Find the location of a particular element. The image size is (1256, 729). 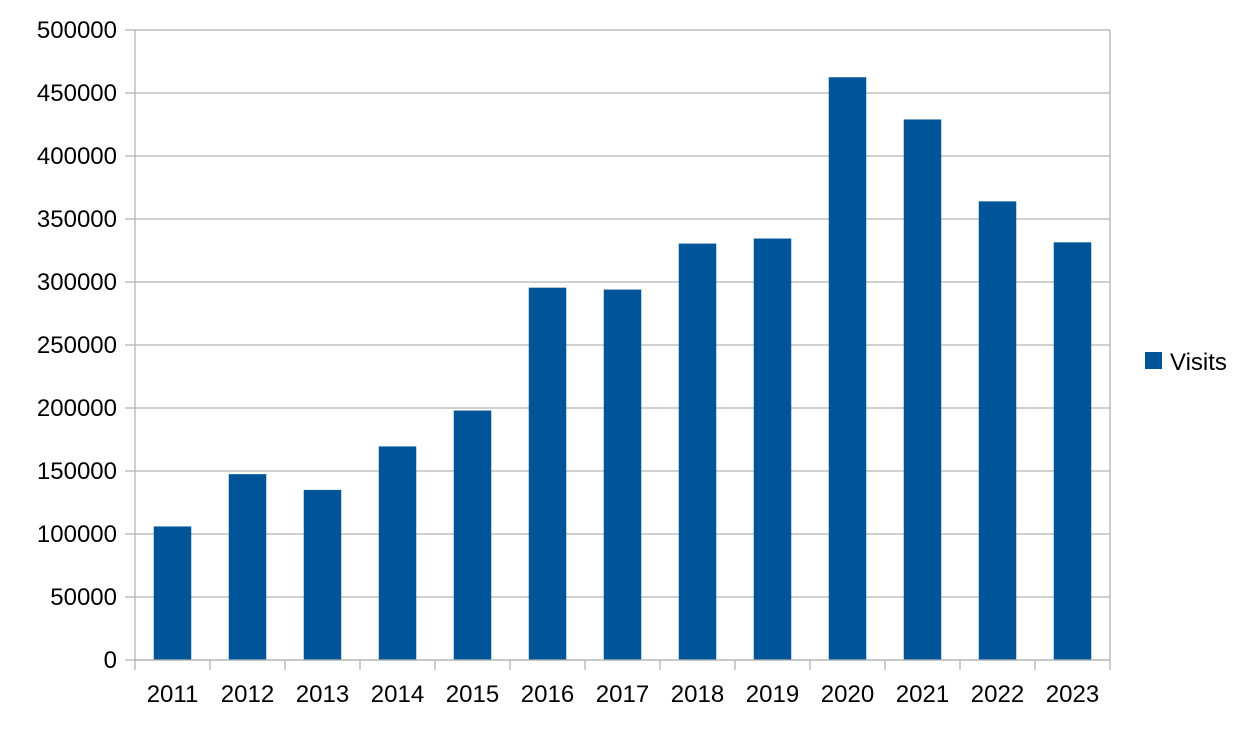

x-tick-label: 2022 is located at coordinates (997, 694).